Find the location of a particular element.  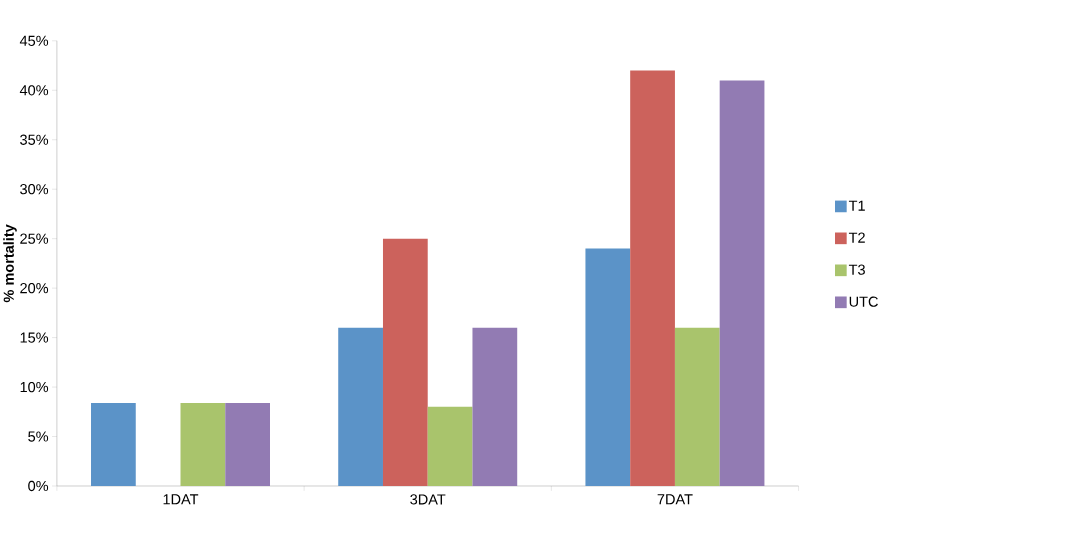

y-tick-label: 10% is located at coordinates (34, 387).